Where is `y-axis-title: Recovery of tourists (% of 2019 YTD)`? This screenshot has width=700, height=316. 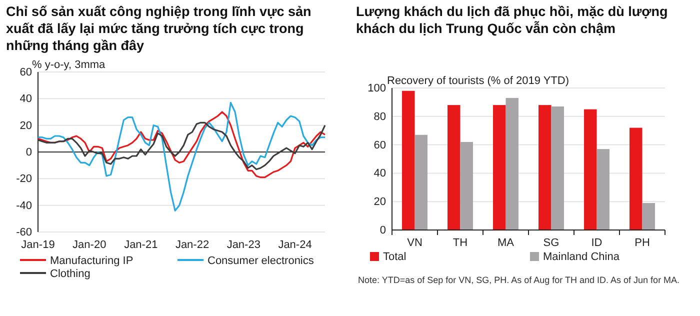 y-axis-title: Recovery of tourists (% of 2019 YTD) is located at coordinates (478, 81).